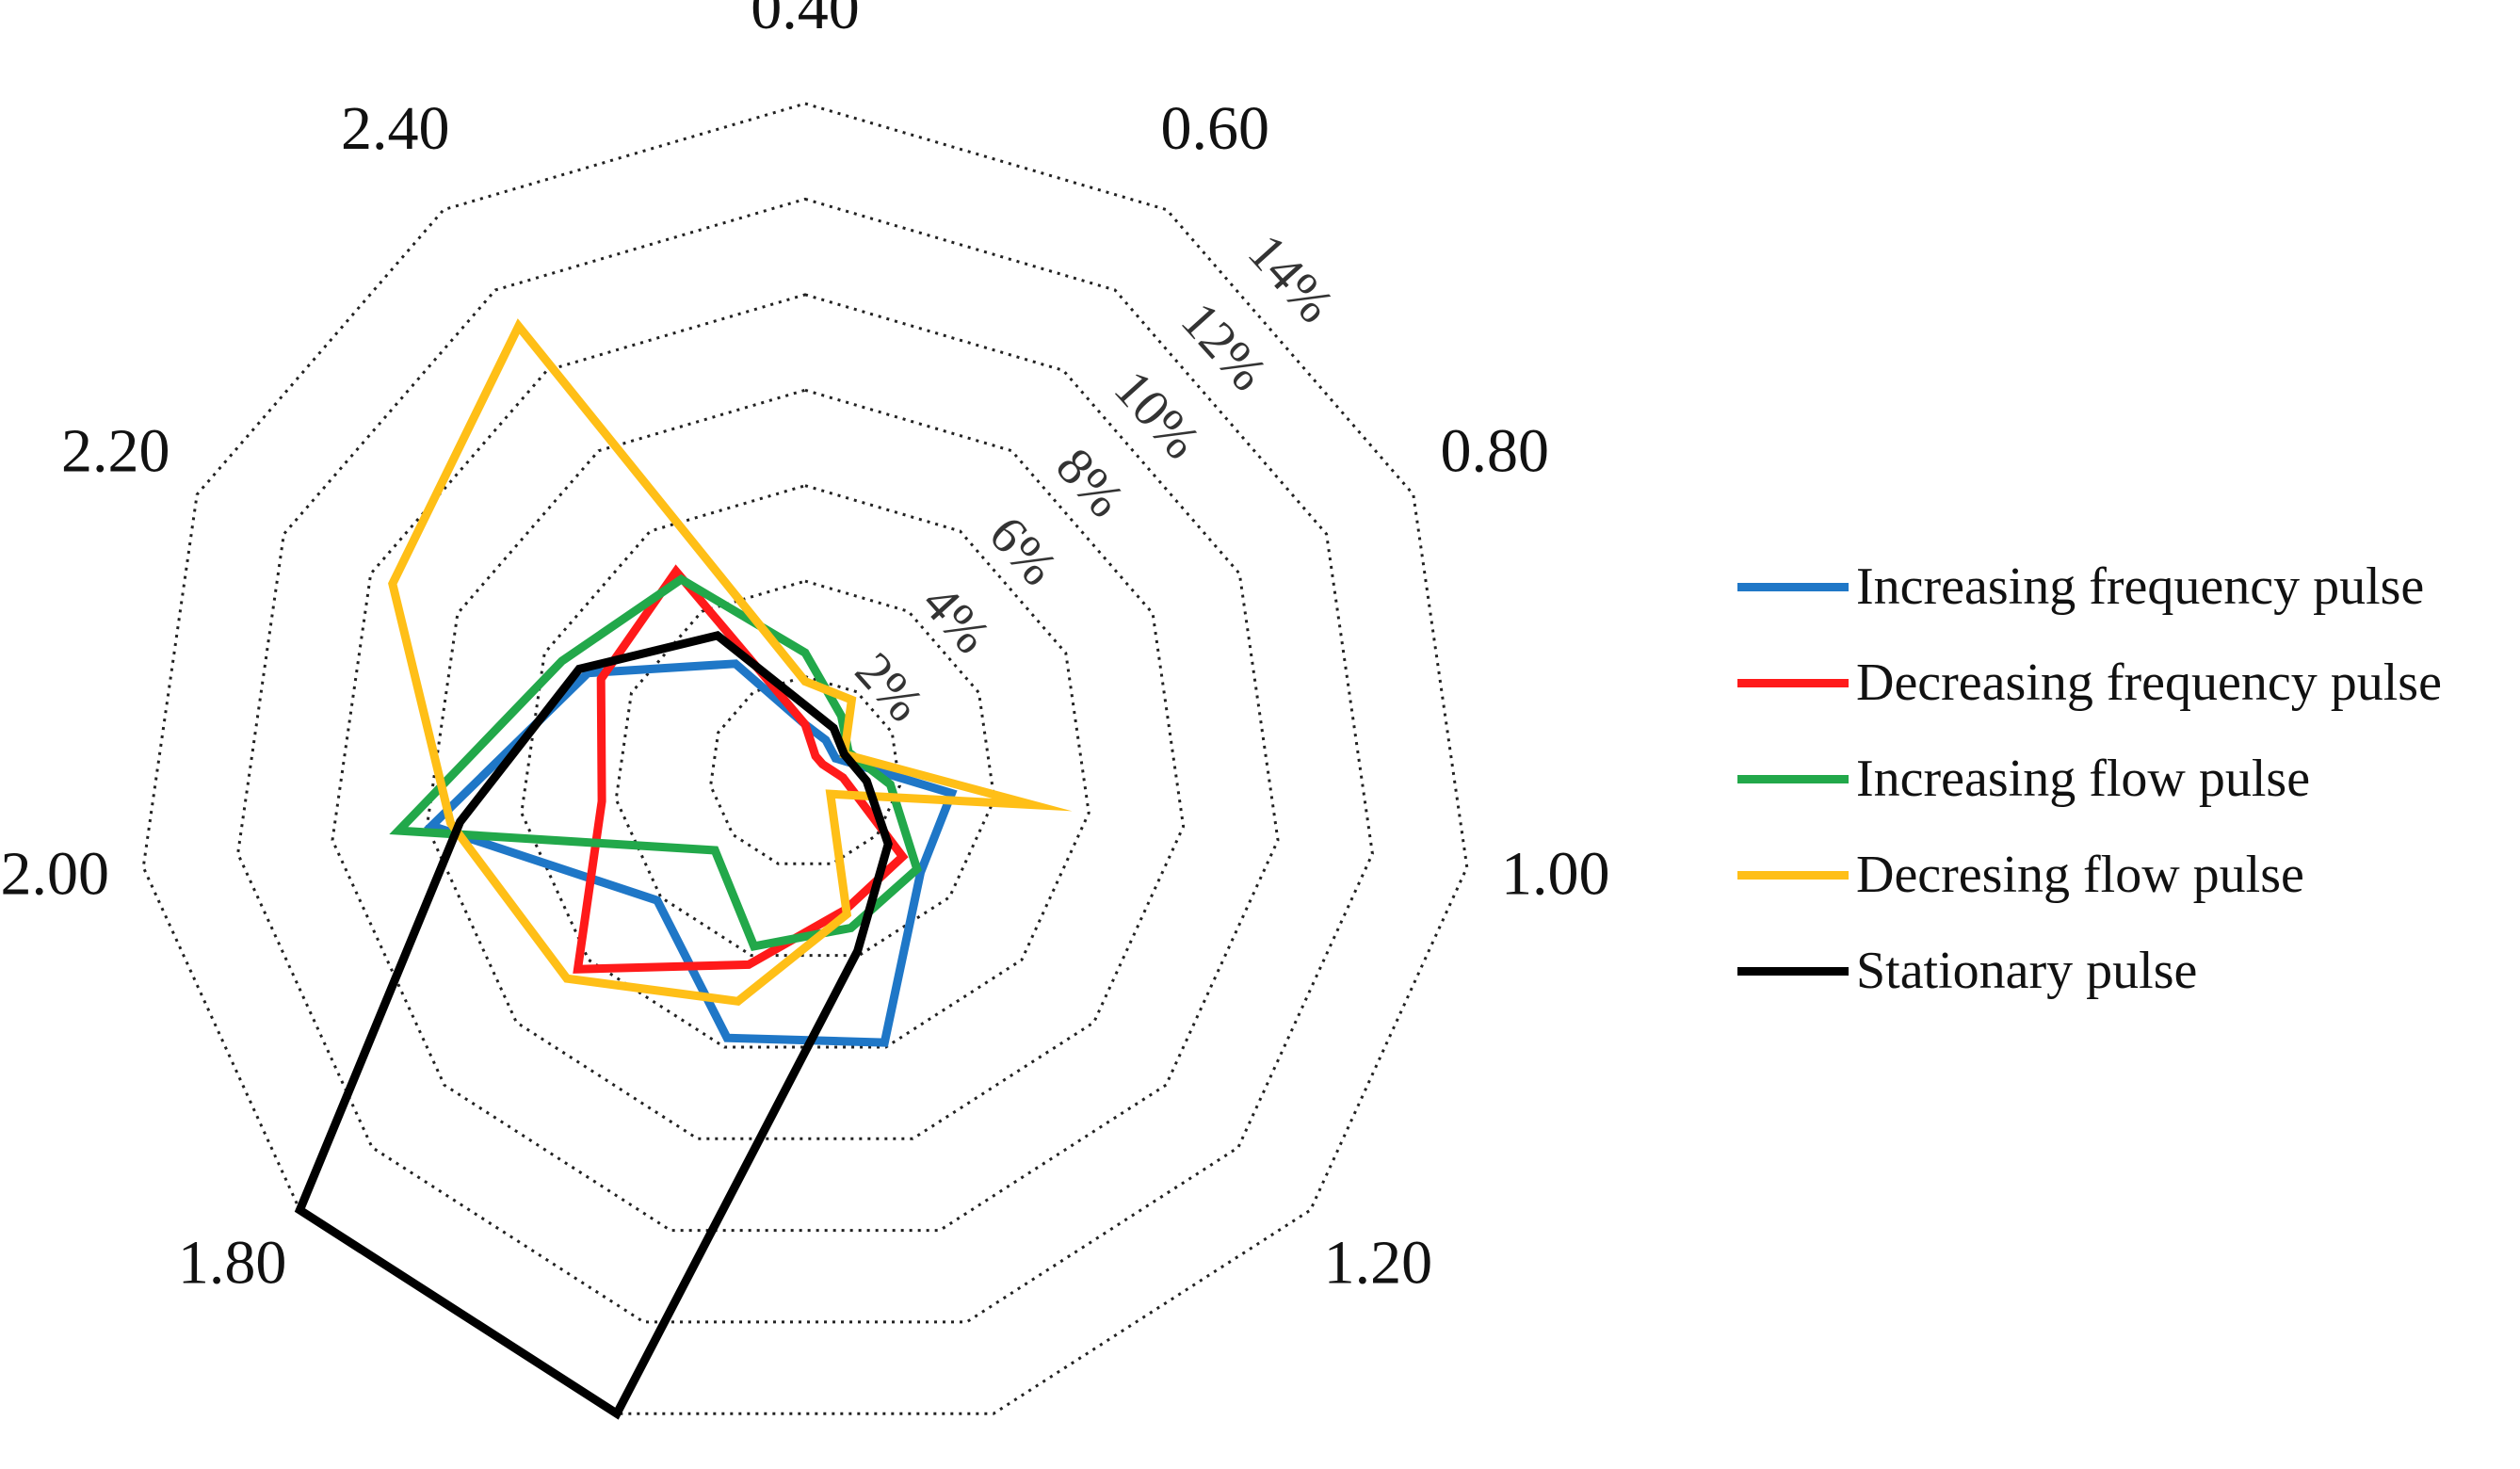 The image size is (2520, 1469). Describe the element at coordinates (1019, 1464) in the screenshot. I see `axis-label-5: 1.40` at that location.